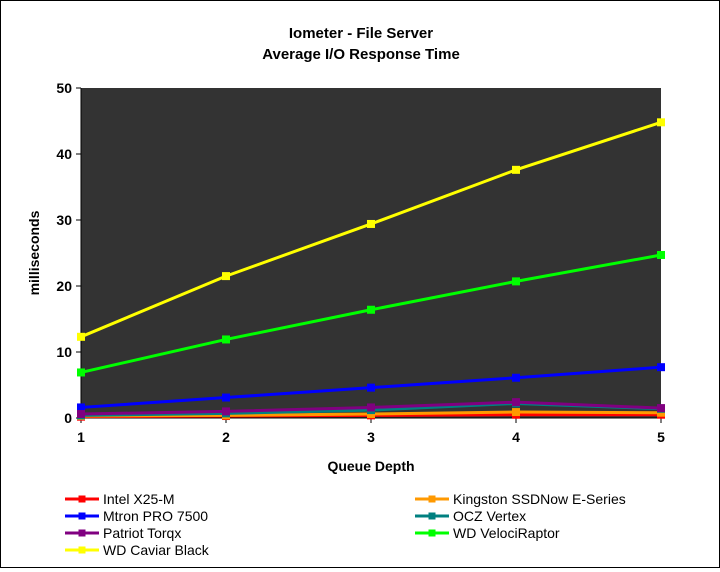  I want to click on x-axis: 1 2 3 4 5, so click(371, 431).